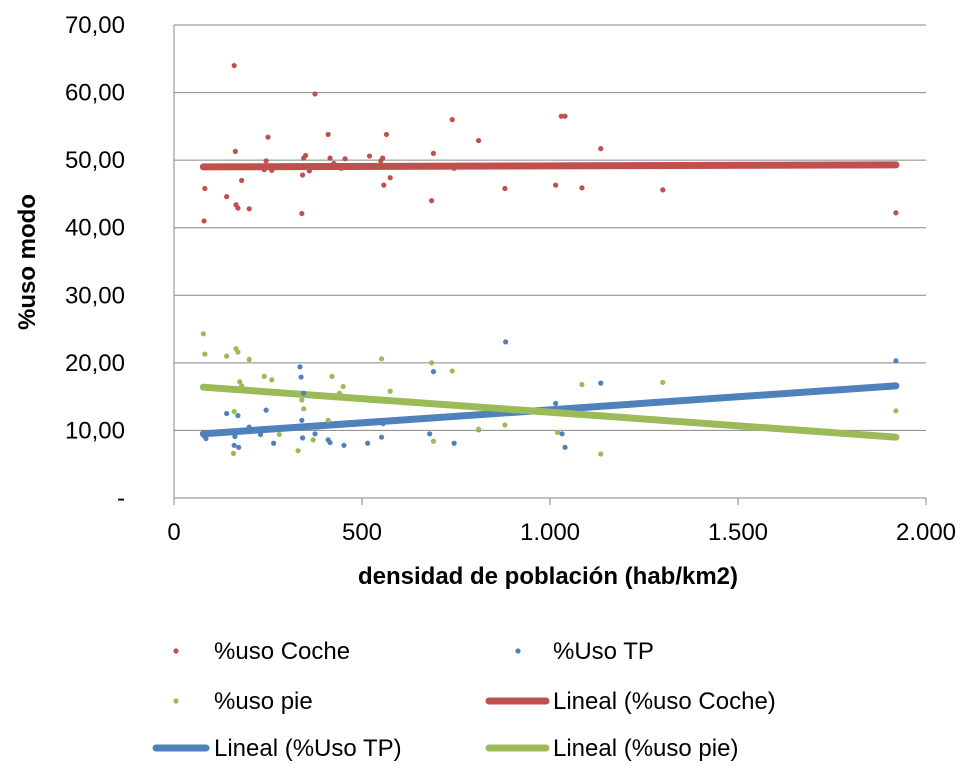 Image resolution: width=966 pixels, height=770 pixels. Describe the element at coordinates (95, 160) in the screenshot. I see `y-tick-label: 50,00` at that location.